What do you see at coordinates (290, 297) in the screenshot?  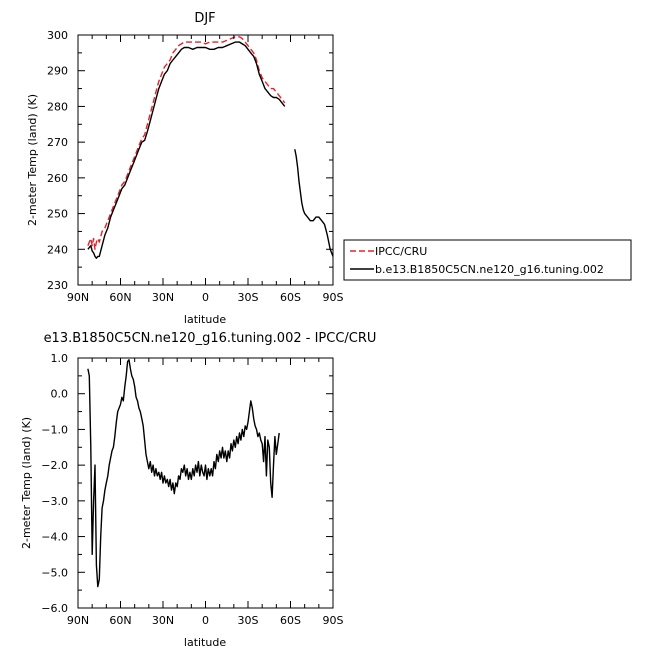 I see `top-x-tick-label: 60S` at bounding box center [290, 297].